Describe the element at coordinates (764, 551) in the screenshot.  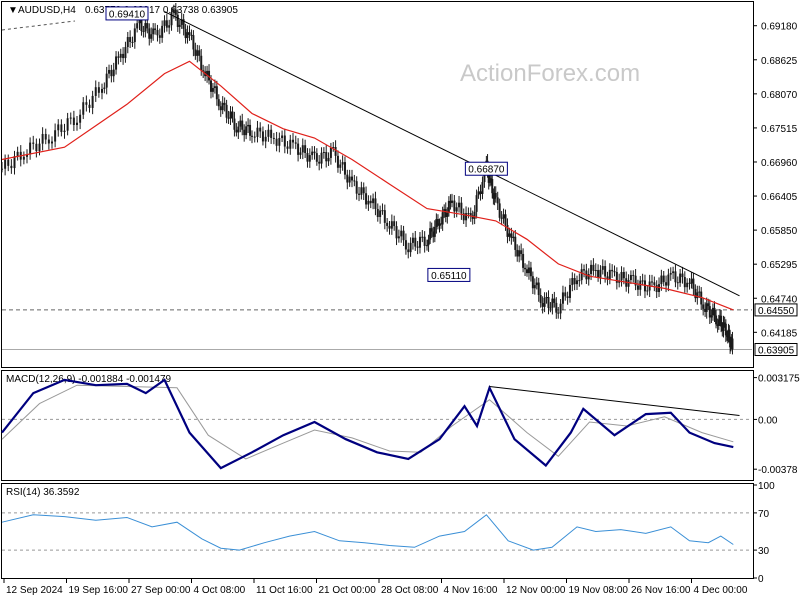
I see `rsi-ytick-label: 30` at that location.